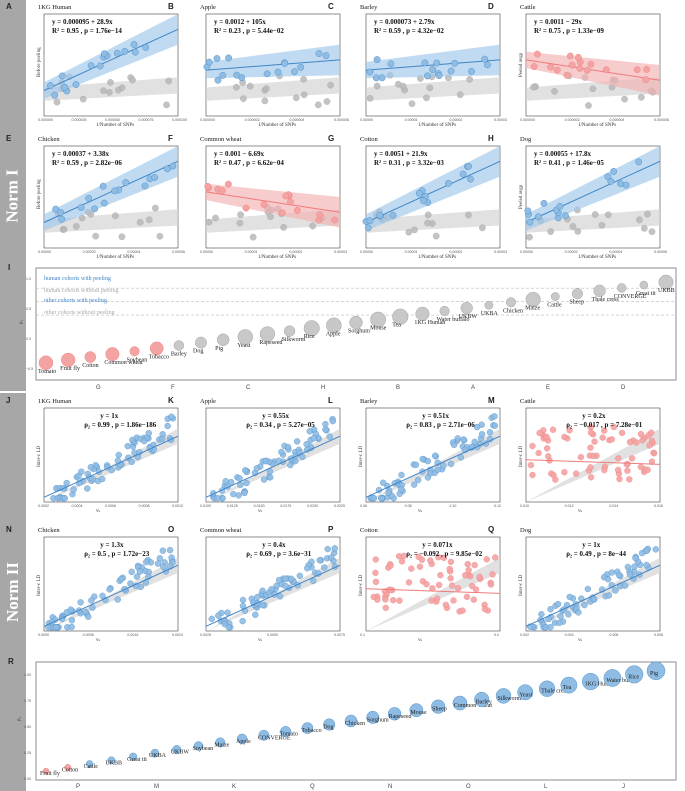 This screenshot has width=685, height=791. What do you see at coordinates (27, 727) in the screenshot?
I see `y-tick-label: 0.50` at bounding box center [27, 727].